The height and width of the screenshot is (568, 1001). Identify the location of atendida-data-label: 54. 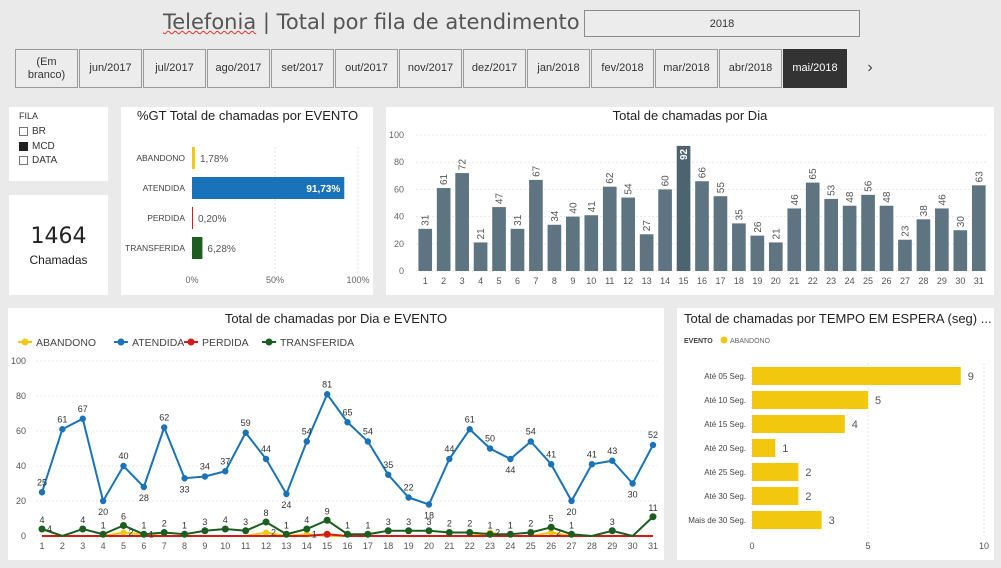
(307, 432).